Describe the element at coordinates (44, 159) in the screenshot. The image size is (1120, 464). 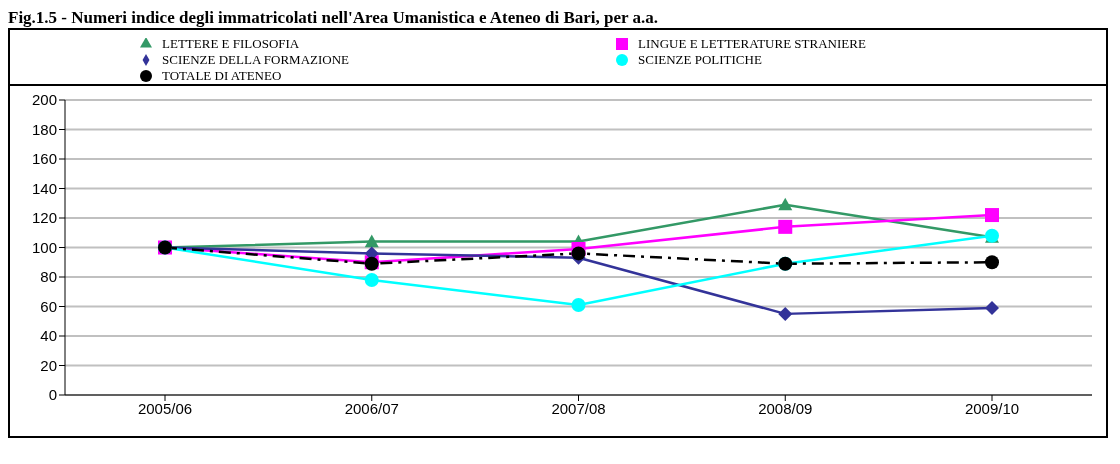
I see `y-tick-label: 160` at that location.